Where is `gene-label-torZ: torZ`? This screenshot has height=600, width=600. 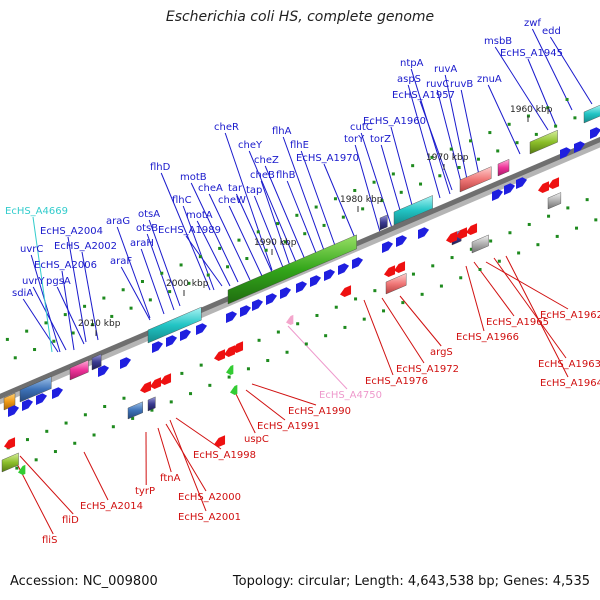
gene-label-torZ: torZ is located at coordinates (380, 139).